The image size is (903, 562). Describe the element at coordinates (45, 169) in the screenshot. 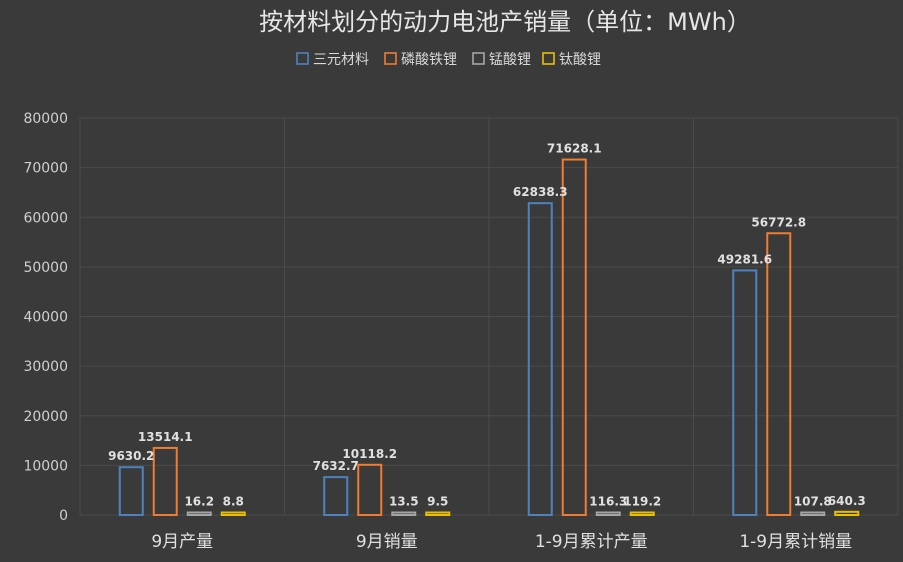

I see `y-tick-label: 70000` at that location.